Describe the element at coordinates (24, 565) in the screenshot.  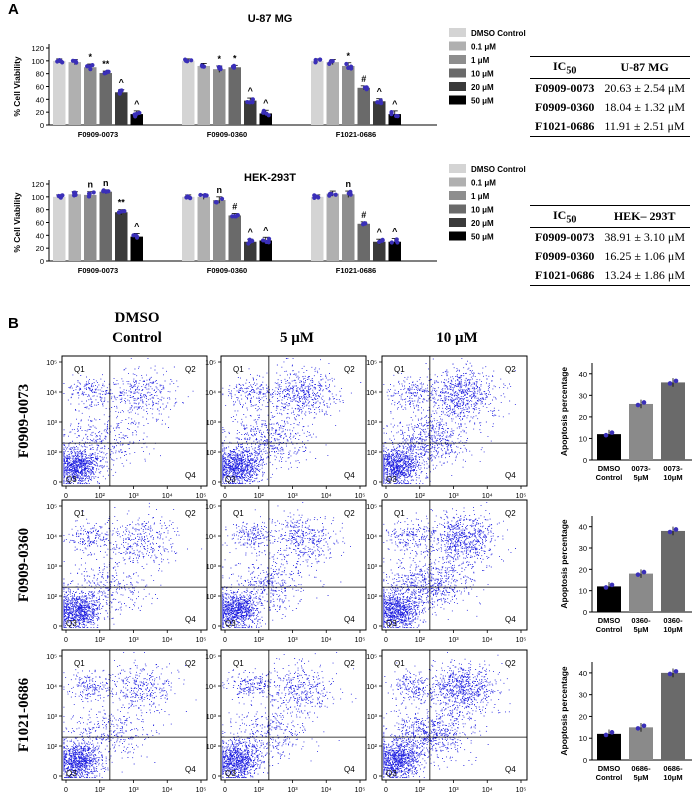
I see `row-label: F0909-0360` at that location.